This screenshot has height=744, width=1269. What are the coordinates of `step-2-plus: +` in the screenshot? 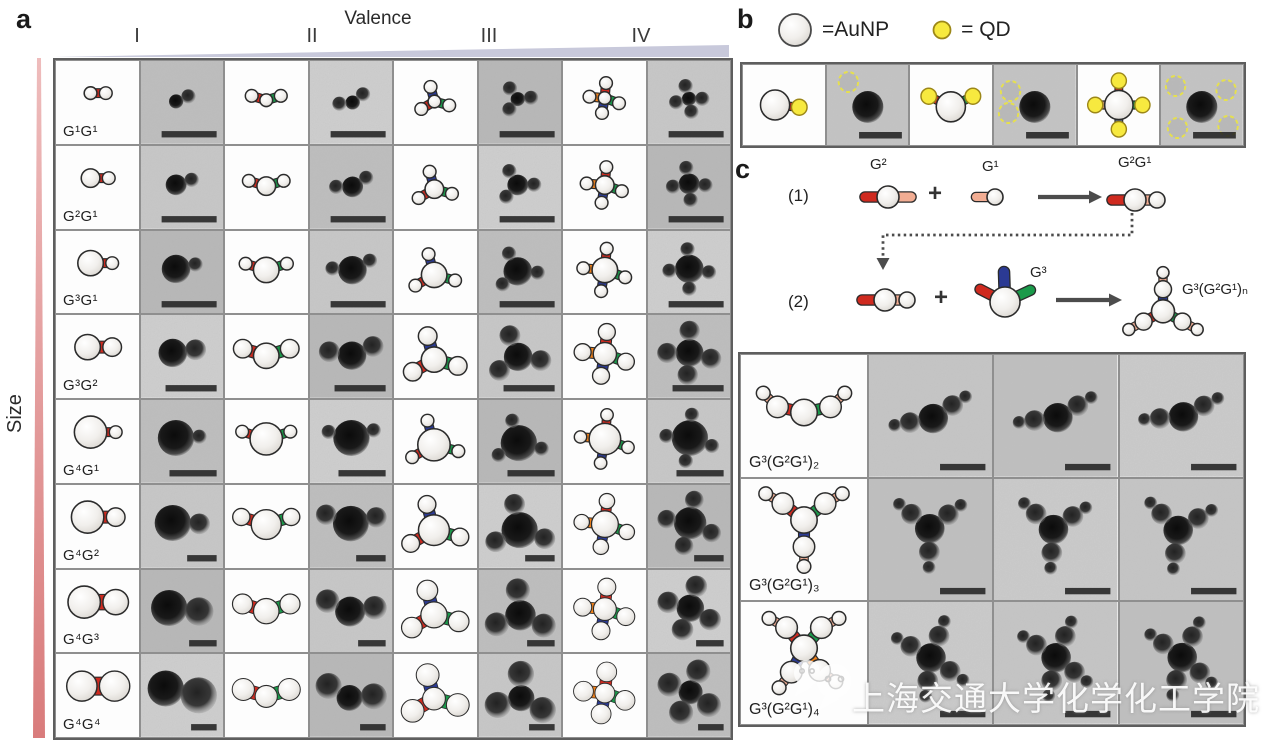 It's located at (941, 297).